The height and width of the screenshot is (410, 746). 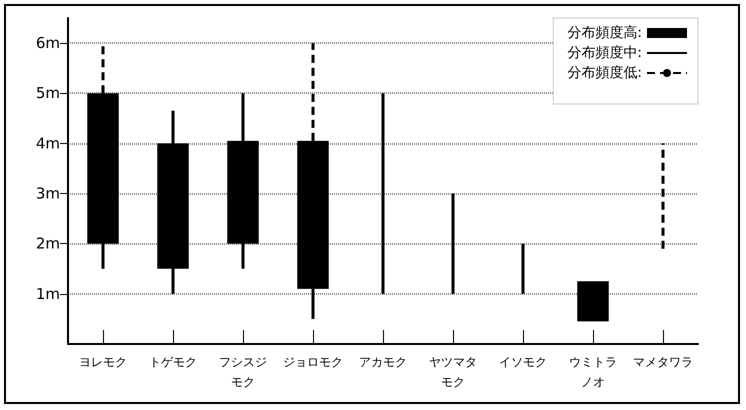 I want to click on y-tick-label: 5m, so click(x=48, y=93).